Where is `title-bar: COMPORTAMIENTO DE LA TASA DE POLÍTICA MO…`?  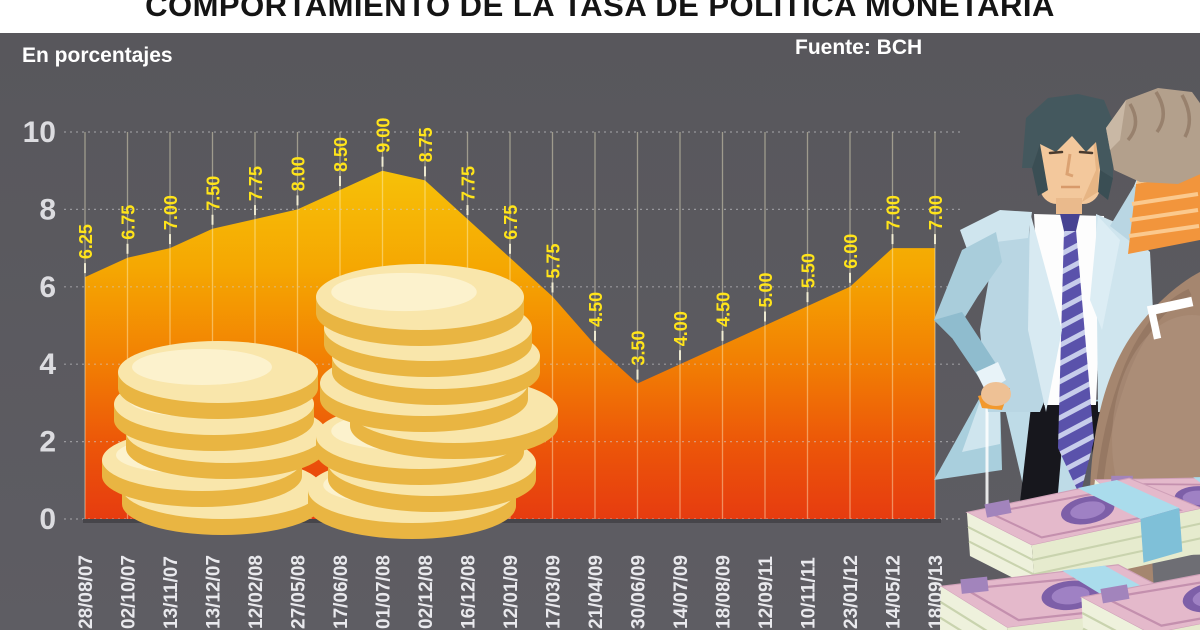 title-bar: COMPORTAMIENTO DE LA TASA DE POLÍTICA MO… is located at coordinates (600, 16).